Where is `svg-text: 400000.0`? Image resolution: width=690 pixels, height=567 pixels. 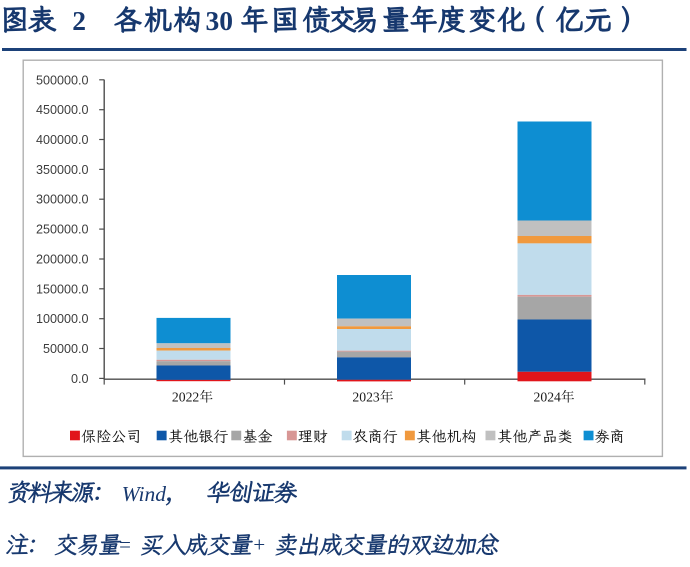 svg-text: 400000.0 is located at coordinates (62, 140).